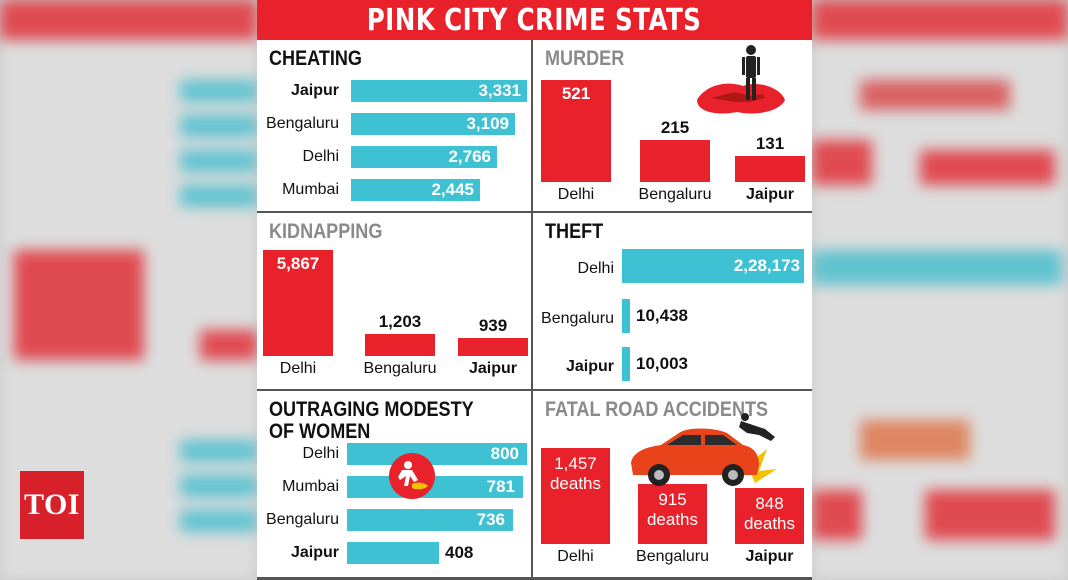 The image size is (1068, 580). Describe the element at coordinates (657, 409) in the screenshot. I see `accidents-title: FATAL ROAD ACCIDENTS` at that location.